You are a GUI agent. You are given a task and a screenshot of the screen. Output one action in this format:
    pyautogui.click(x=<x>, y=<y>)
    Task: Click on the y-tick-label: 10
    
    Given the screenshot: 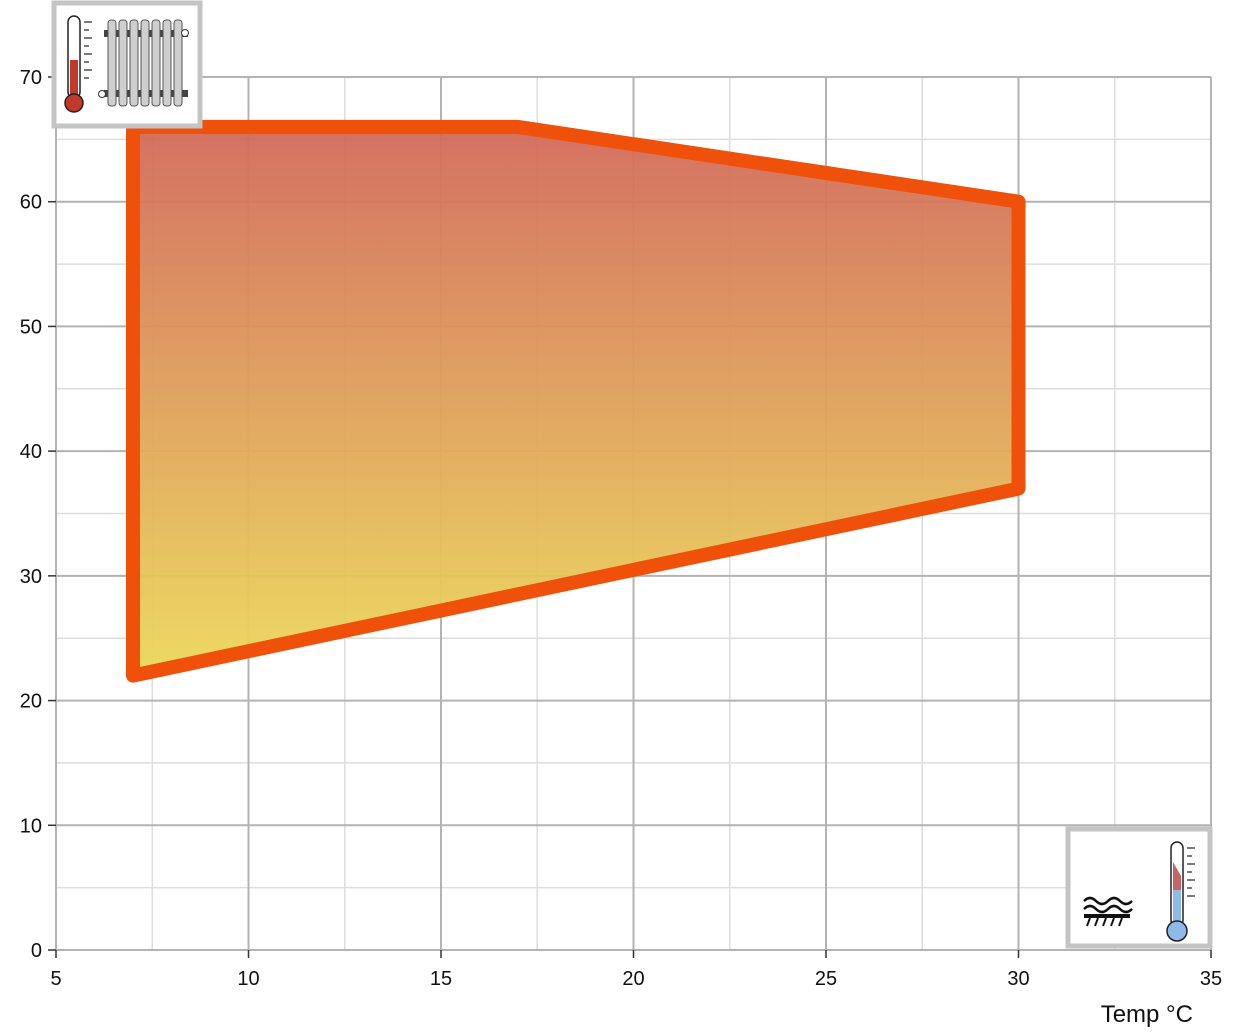 What is the action you would take?
    pyautogui.click(x=31, y=826)
    